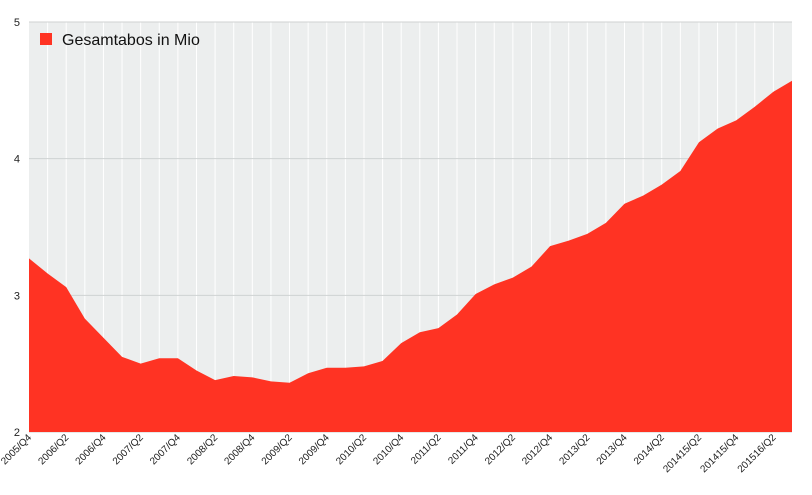 The width and height of the screenshot is (812, 495). Describe the element at coordinates (53, 449) in the screenshot. I see `x-tick-label: 2006/Q2` at that location.